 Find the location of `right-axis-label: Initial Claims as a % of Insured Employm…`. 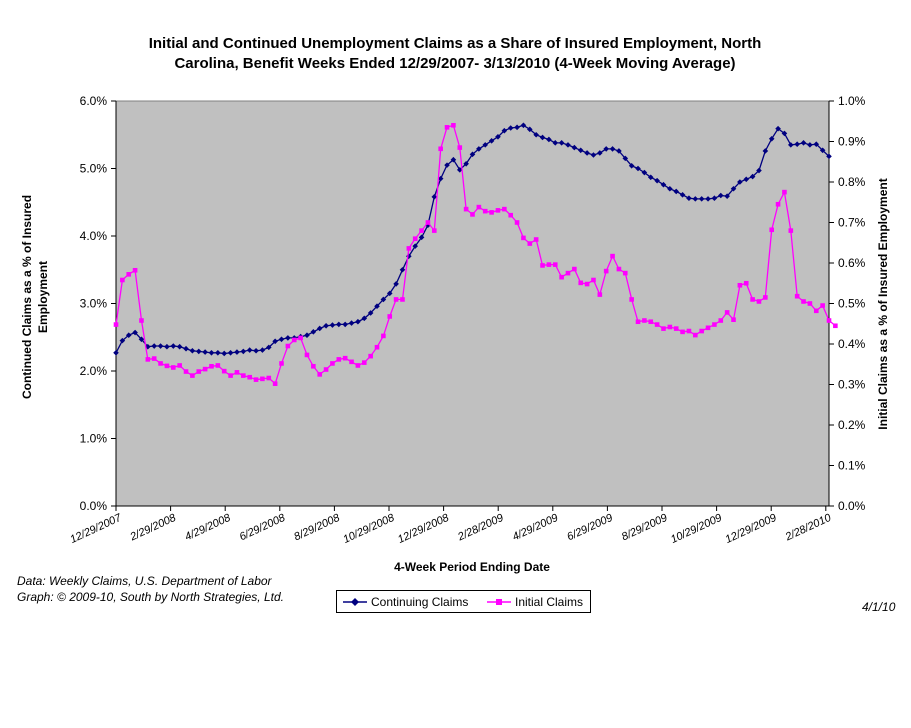

right-axis-label: Initial Claims as a % of Insured Employm… is located at coordinates (883, 303).